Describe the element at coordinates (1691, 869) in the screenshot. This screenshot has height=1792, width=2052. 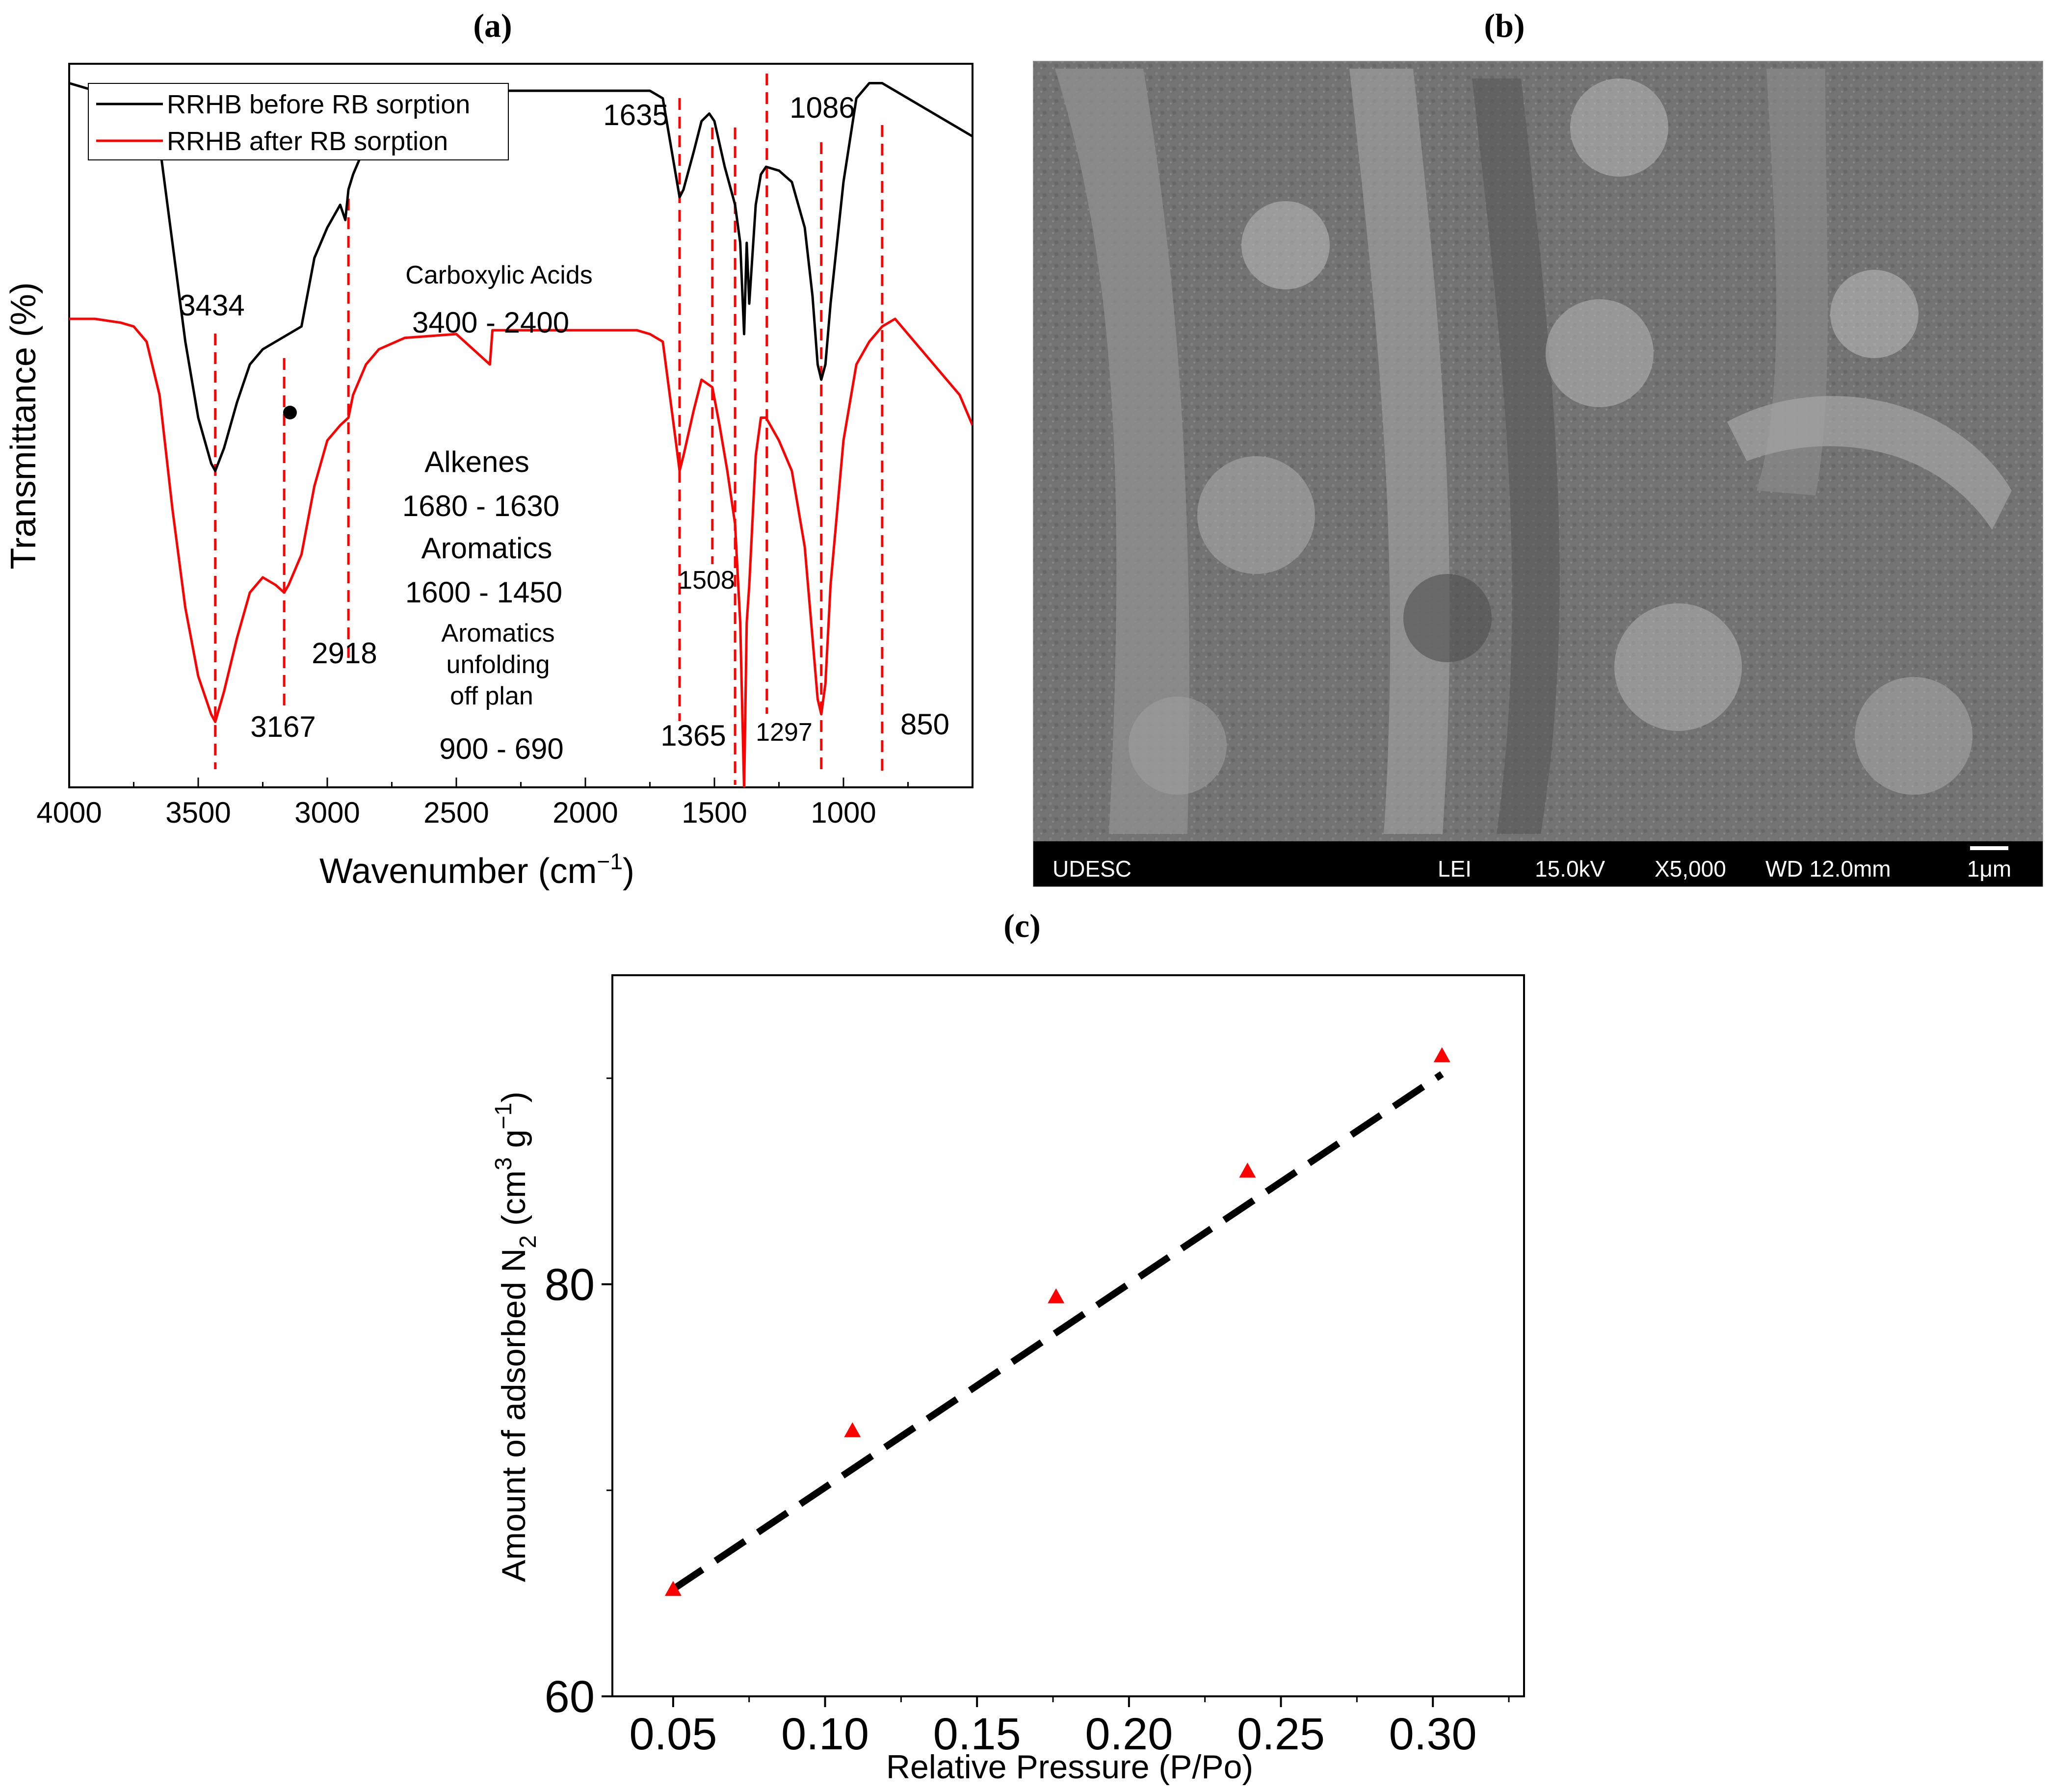
I see `sem-magnification: X5,000` at that location.